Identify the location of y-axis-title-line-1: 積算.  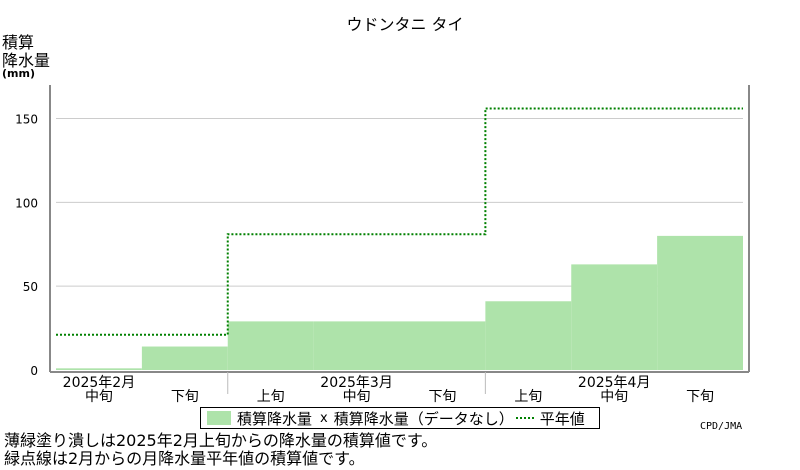
(18, 42).